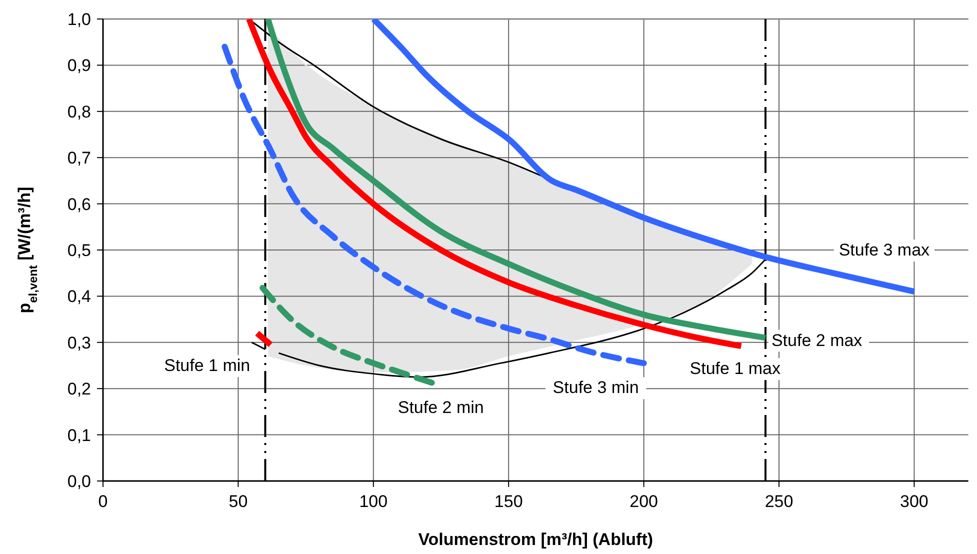  I want to click on x-tick-label: 50, so click(238, 501).